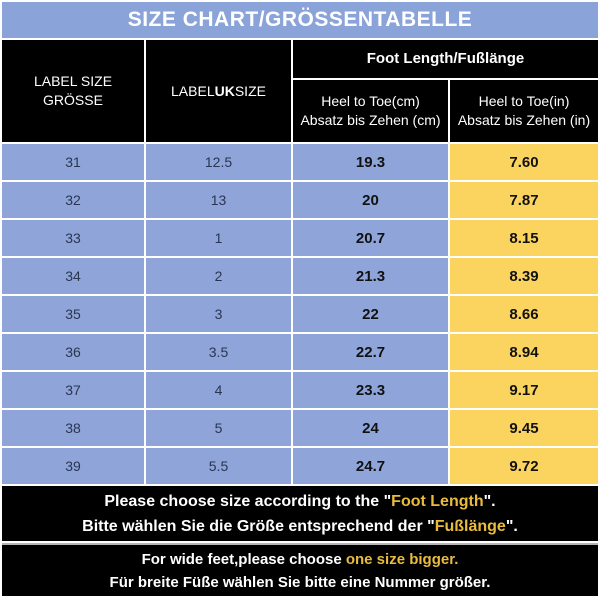 Image resolution: width=600 pixels, height=600 pixels. What do you see at coordinates (470, 526) in the screenshot?
I see `note-highlight: Fußlänge` at bounding box center [470, 526].